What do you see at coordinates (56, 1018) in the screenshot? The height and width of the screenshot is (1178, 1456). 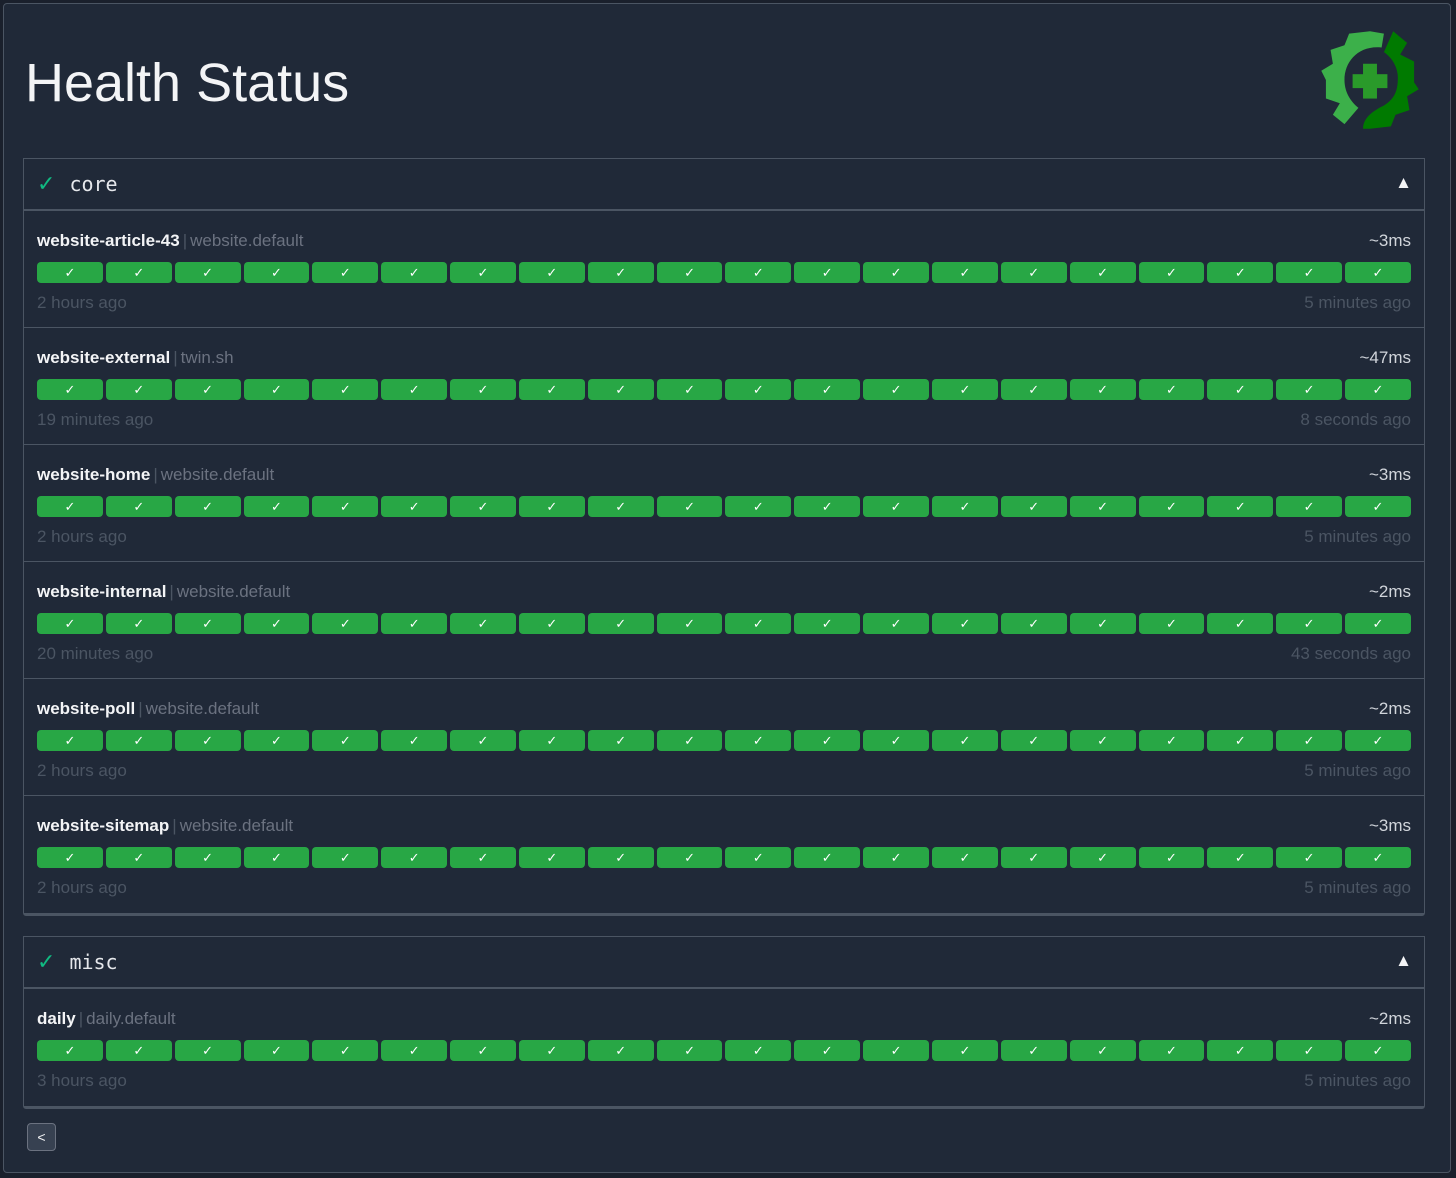 I see `endpoint-name: daily` at bounding box center [56, 1018].